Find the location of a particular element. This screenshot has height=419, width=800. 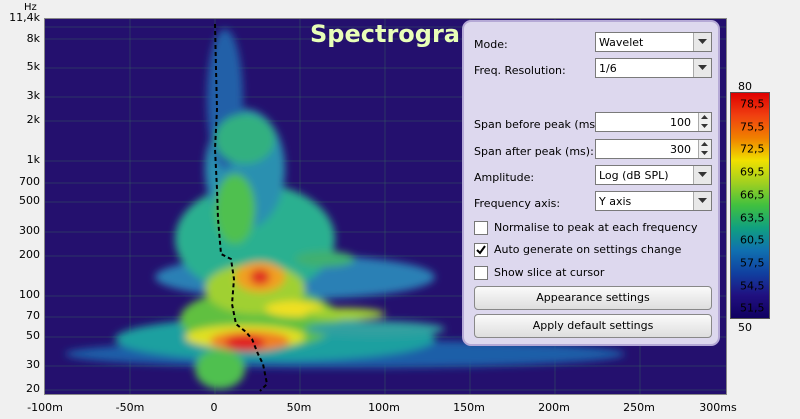

y-axis-unit: Hz is located at coordinates (30, 7).